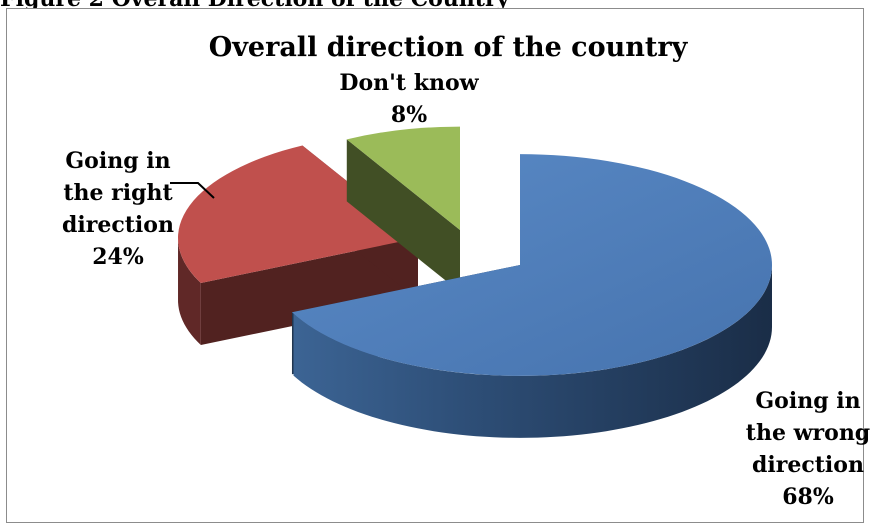 Image resolution: width=871 pixels, height=523 pixels. What do you see at coordinates (189, 290) in the screenshot?
I see `slice-side` at bounding box center [189, 290].